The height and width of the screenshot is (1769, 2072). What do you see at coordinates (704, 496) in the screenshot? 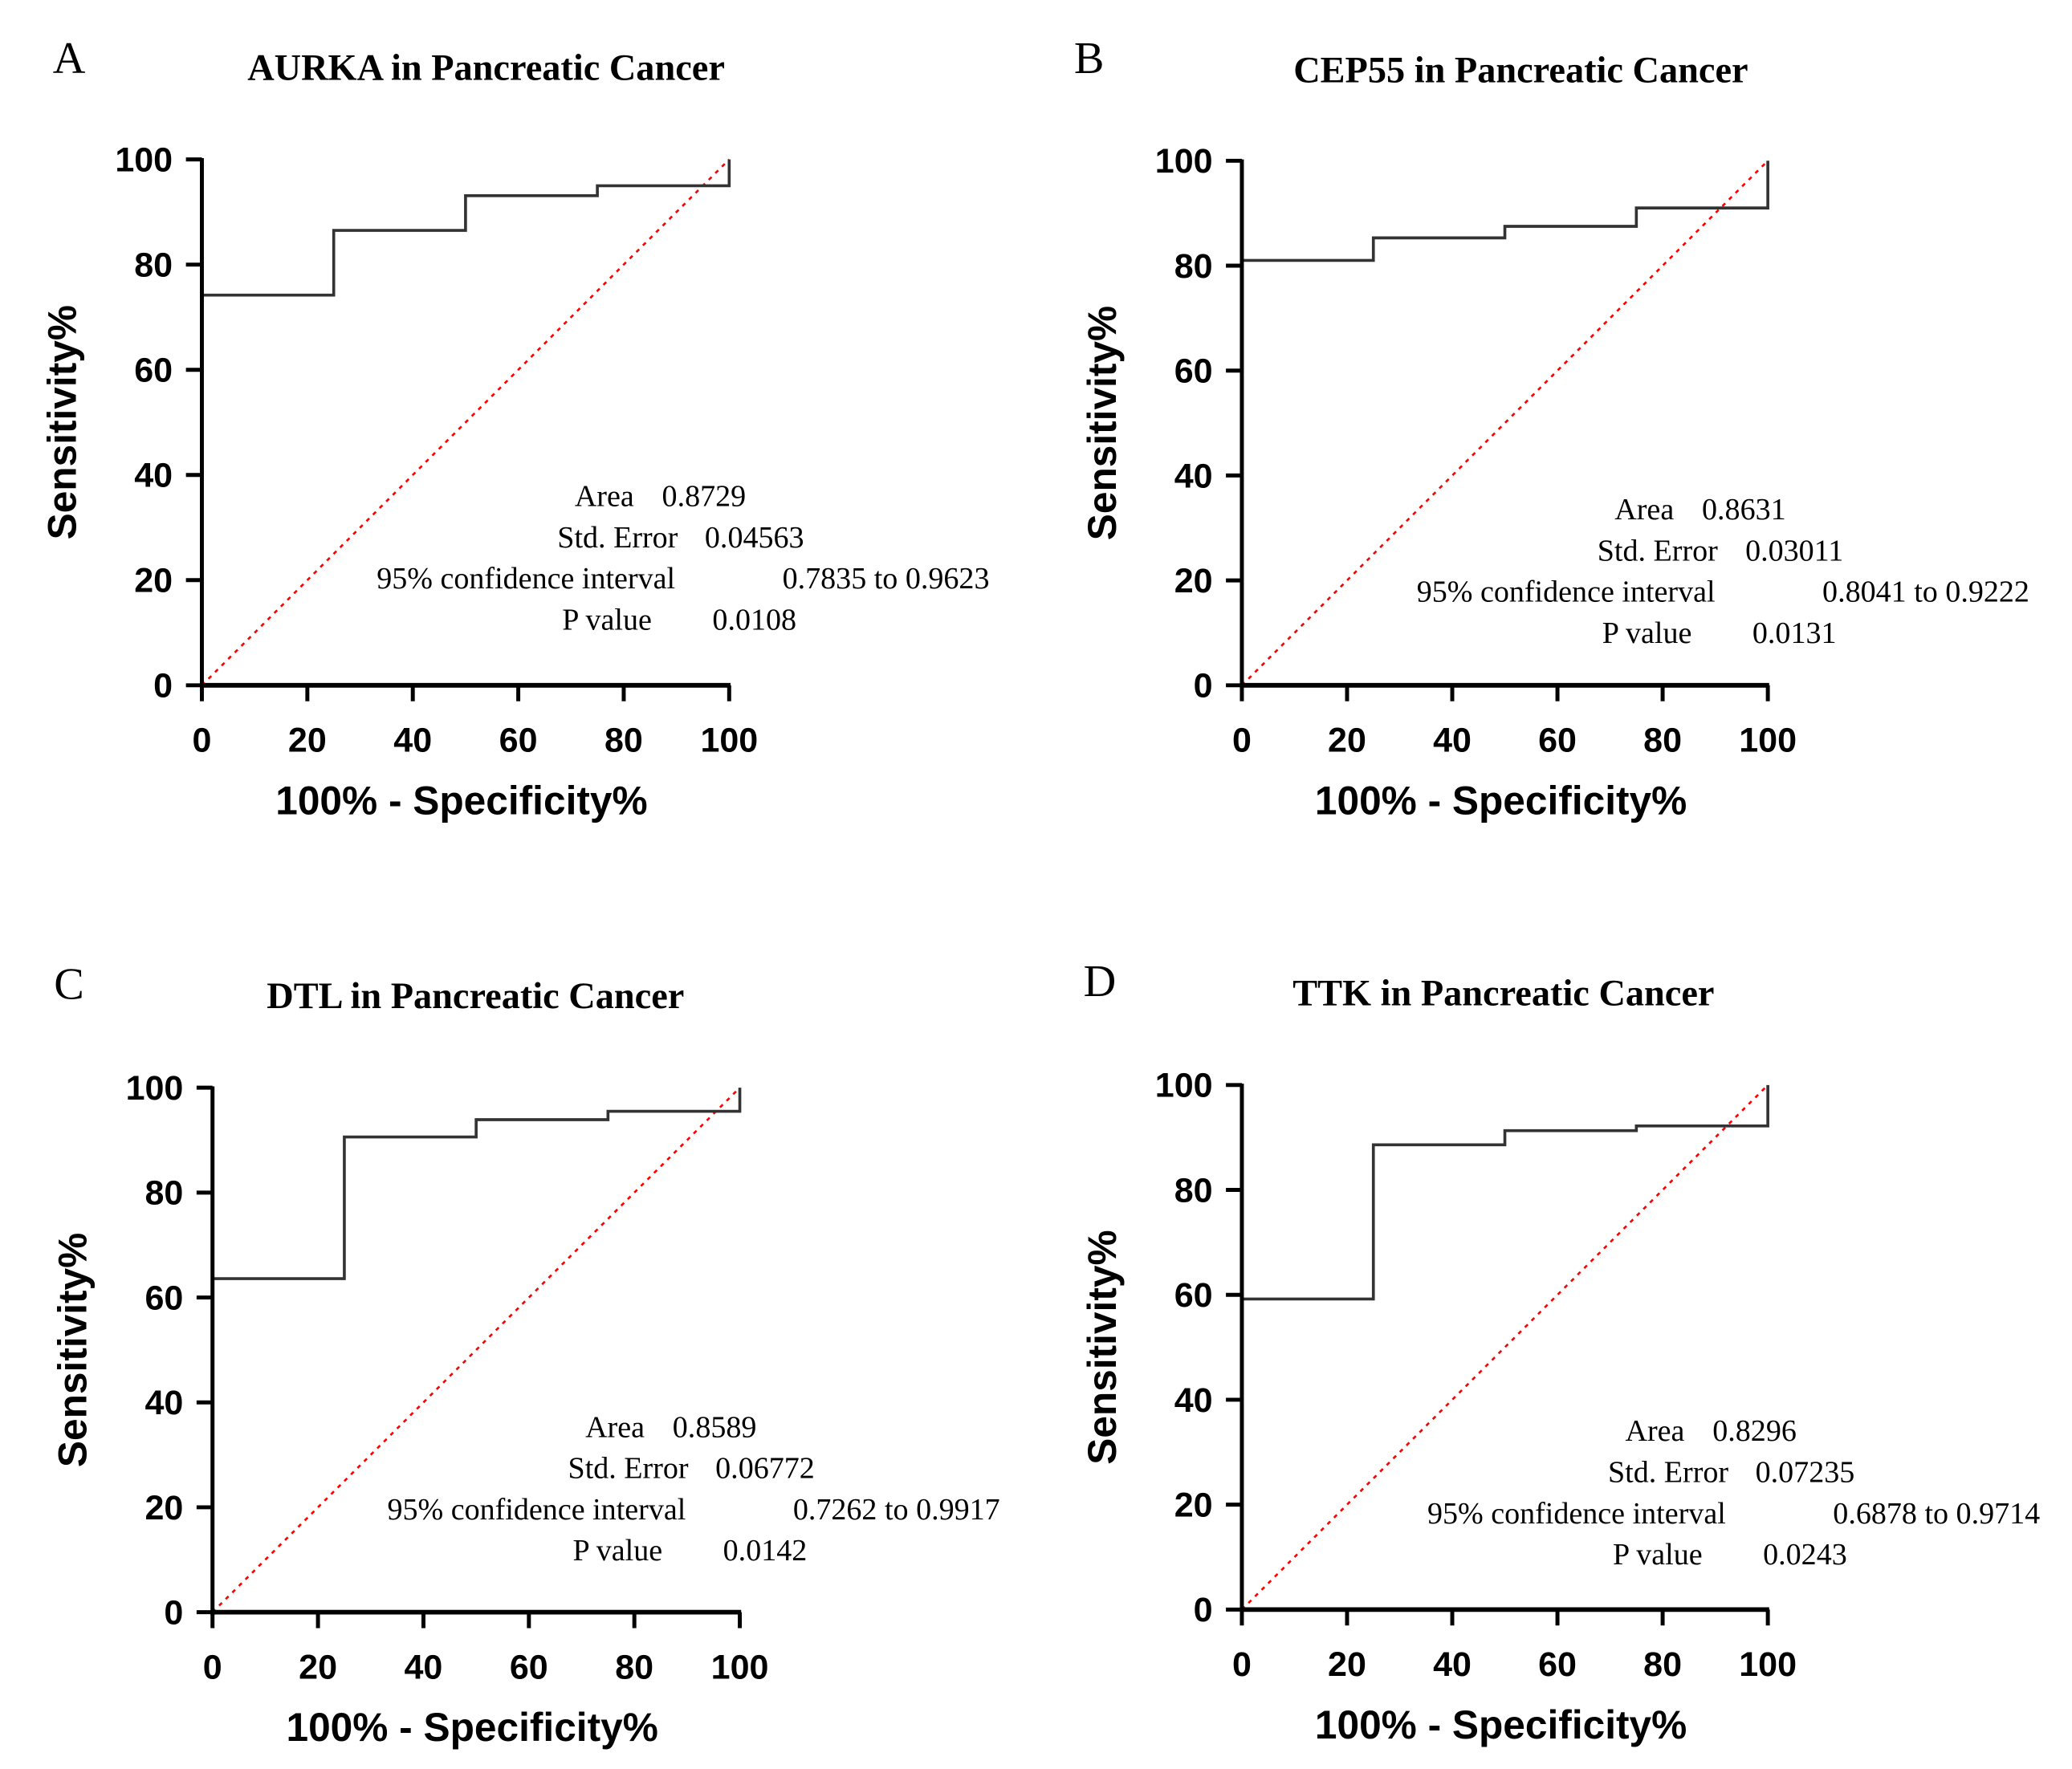
I see `stats-value: 0.8729` at bounding box center [704, 496].